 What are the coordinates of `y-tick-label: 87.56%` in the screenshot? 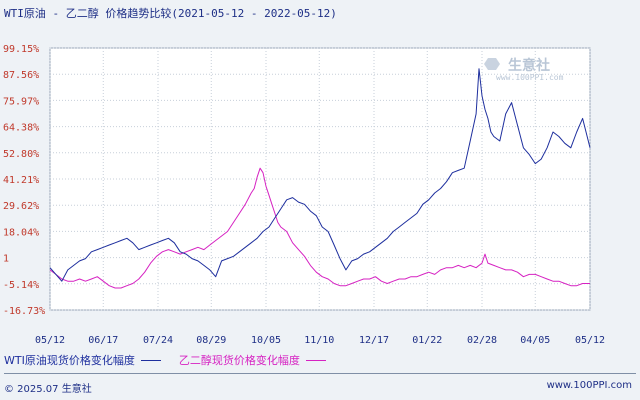 It's located at (21, 75).